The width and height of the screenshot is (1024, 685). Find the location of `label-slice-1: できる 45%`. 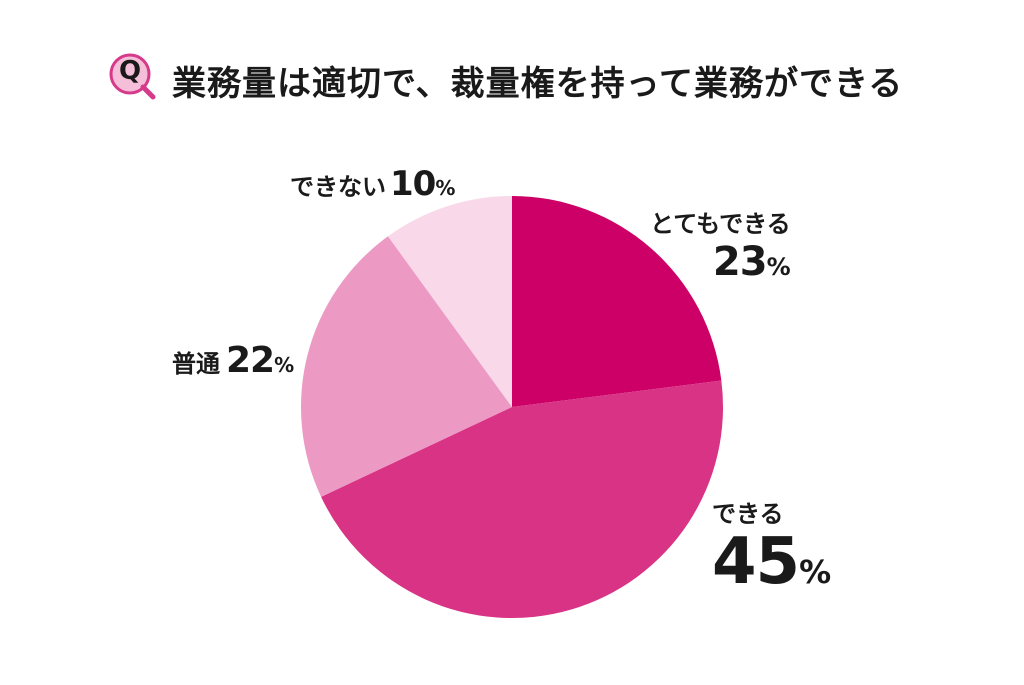

label-slice-1: できる 45% is located at coordinates (771, 546).